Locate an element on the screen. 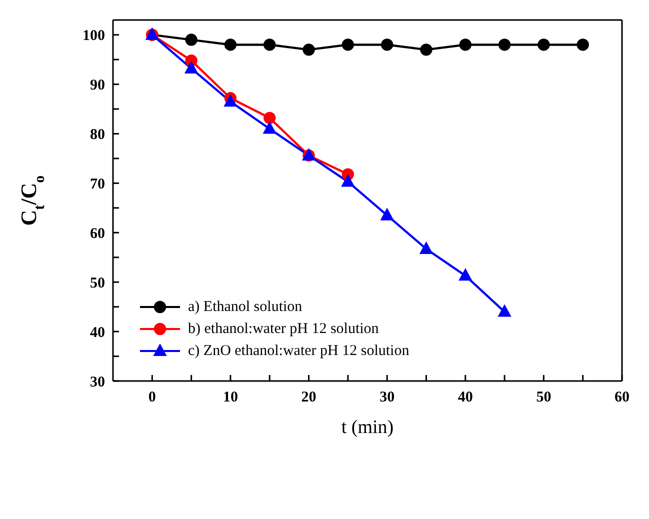  y-tick-label: 30 is located at coordinates (97, 382).